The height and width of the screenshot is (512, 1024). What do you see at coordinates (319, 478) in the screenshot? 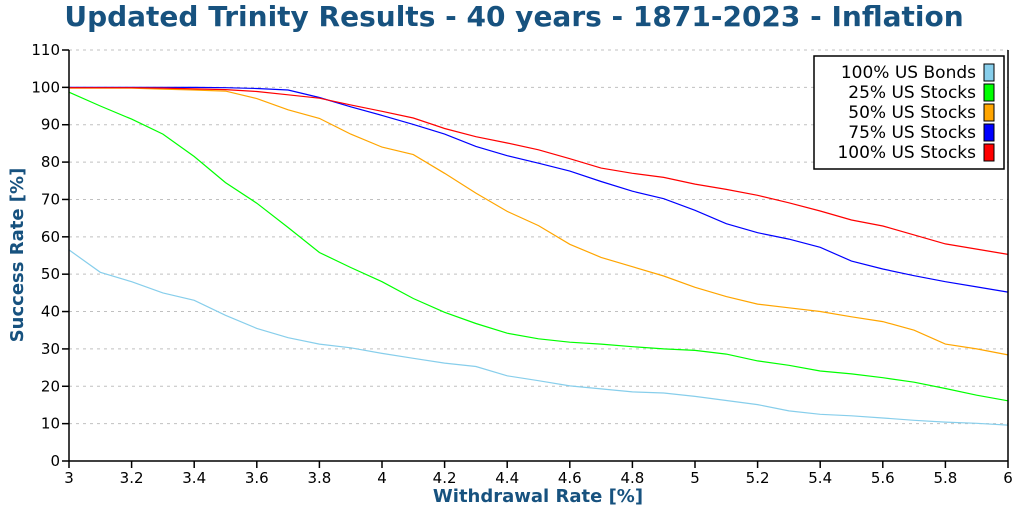
I see `x-tick-label: 3.8` at bounding box center [319, 478].